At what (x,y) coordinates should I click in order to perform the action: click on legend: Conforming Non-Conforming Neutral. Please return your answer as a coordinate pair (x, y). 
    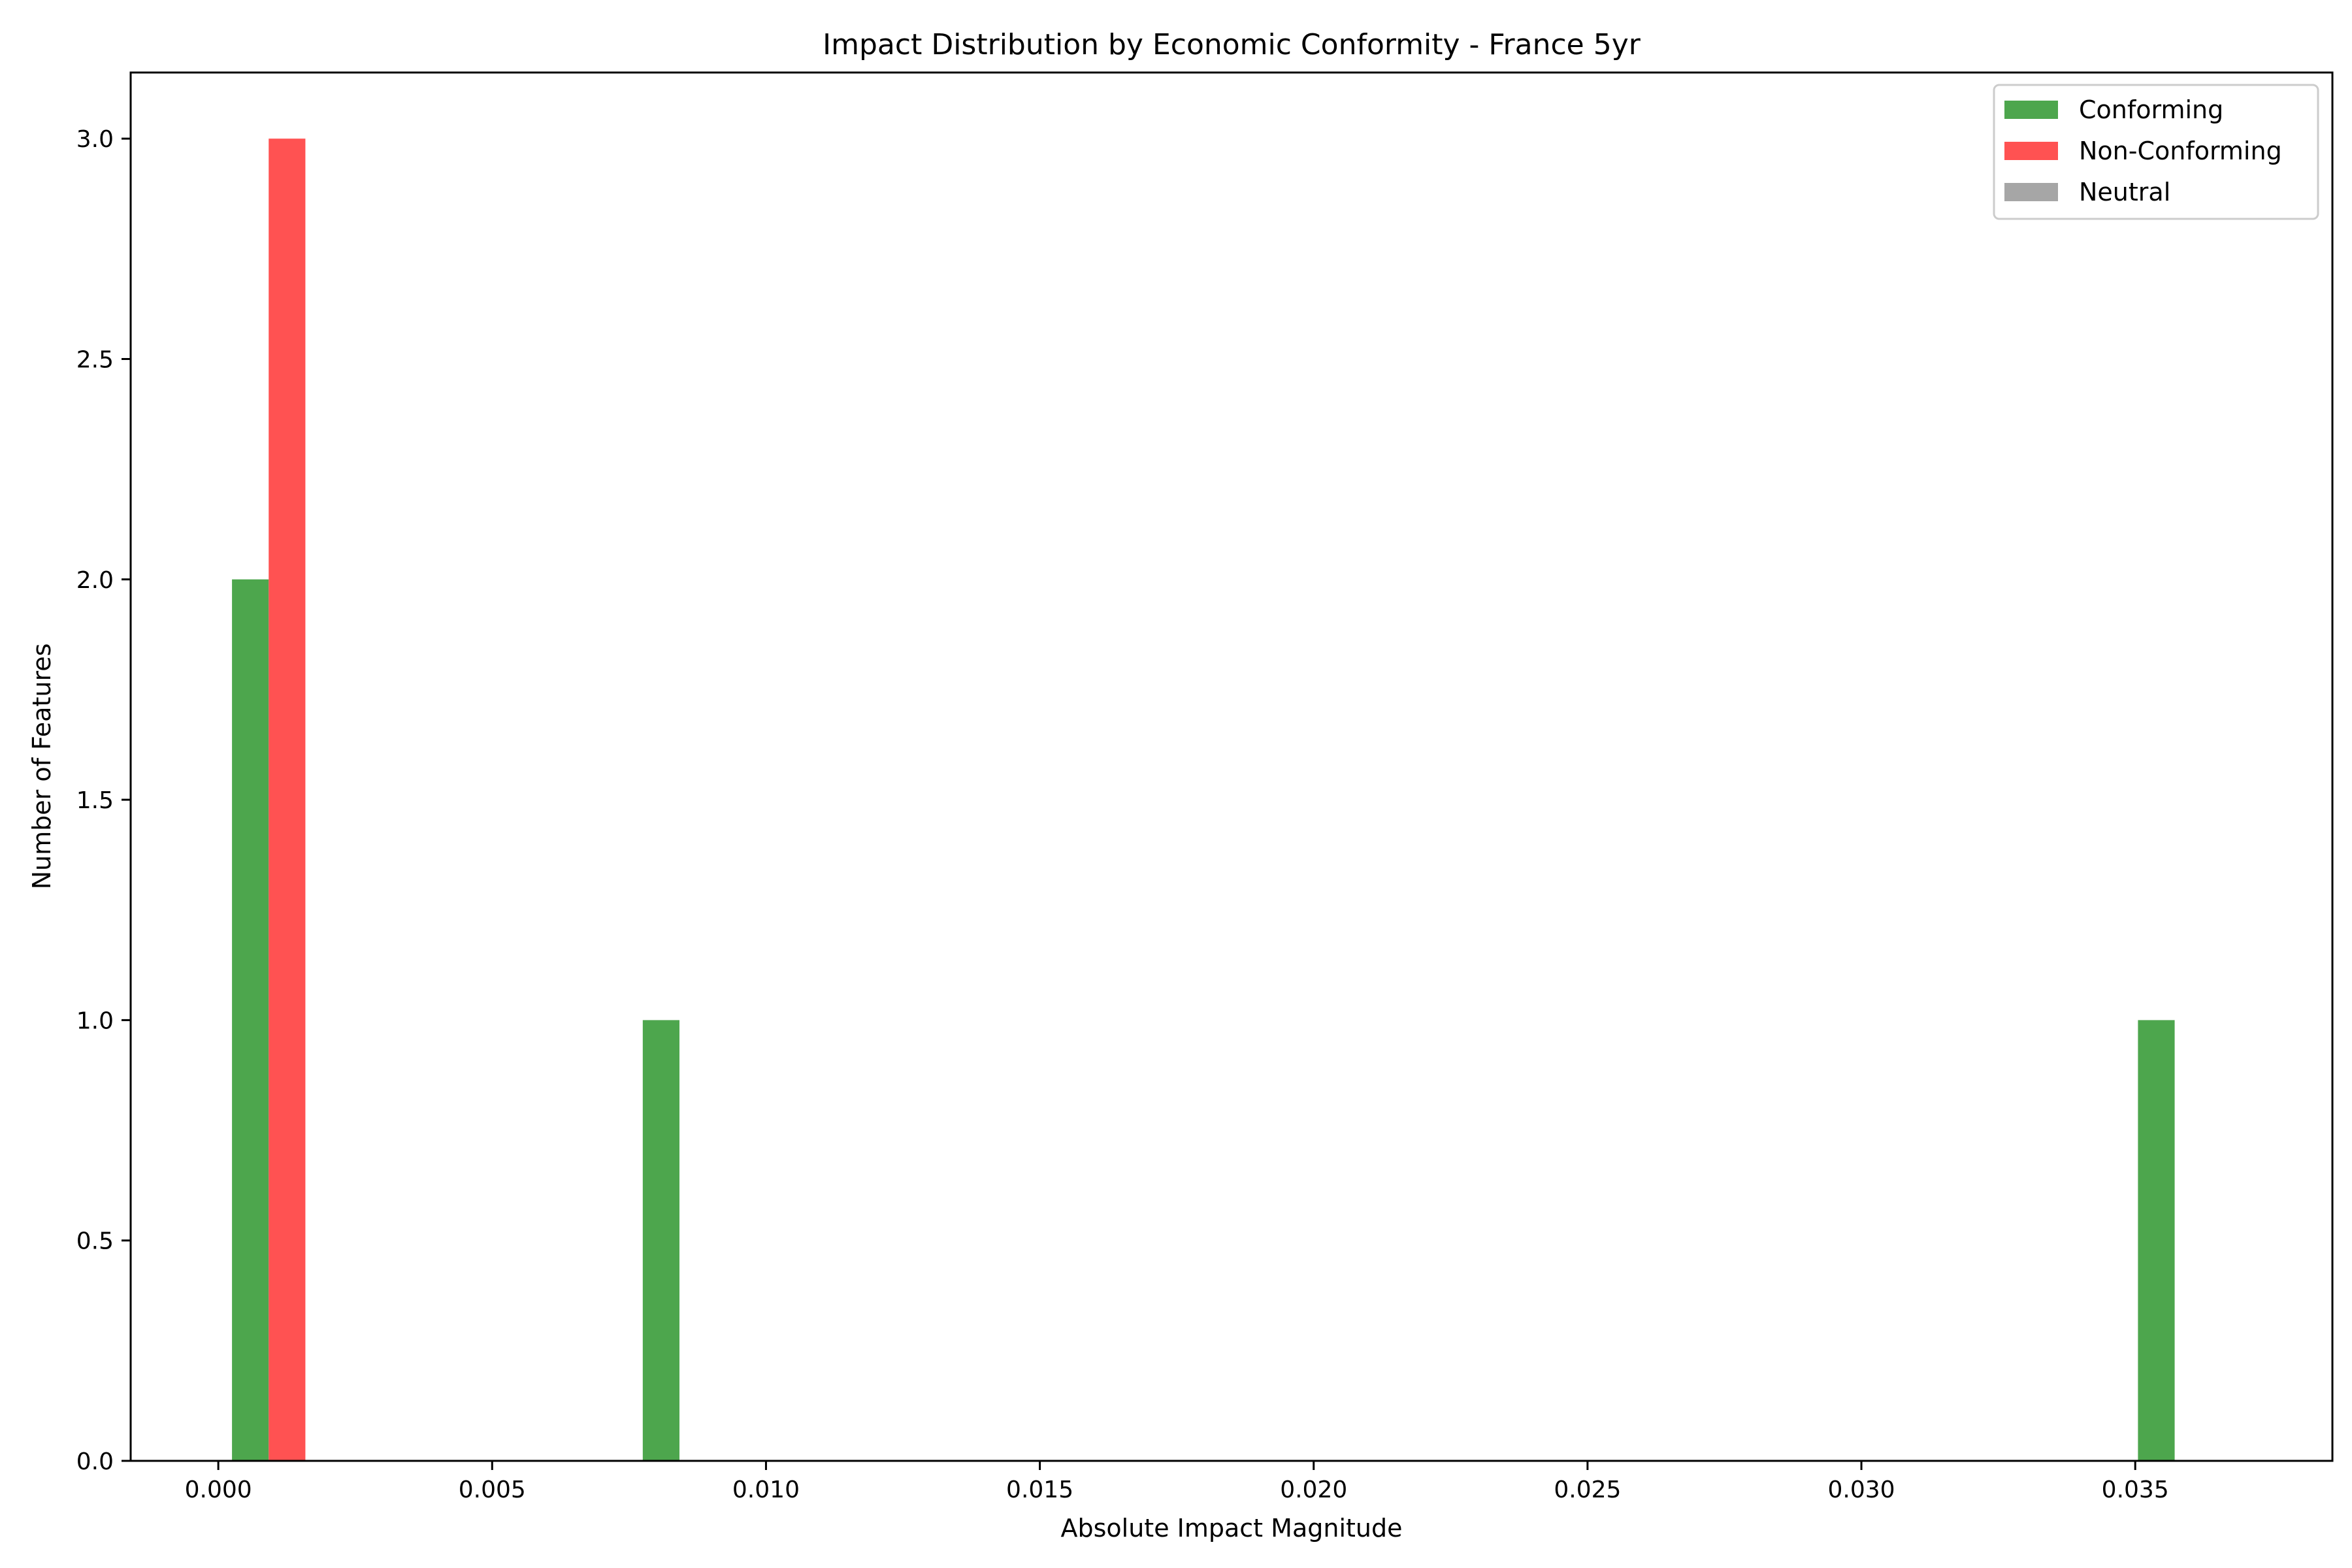
    Looking at the image, I should click on (2156, 152).